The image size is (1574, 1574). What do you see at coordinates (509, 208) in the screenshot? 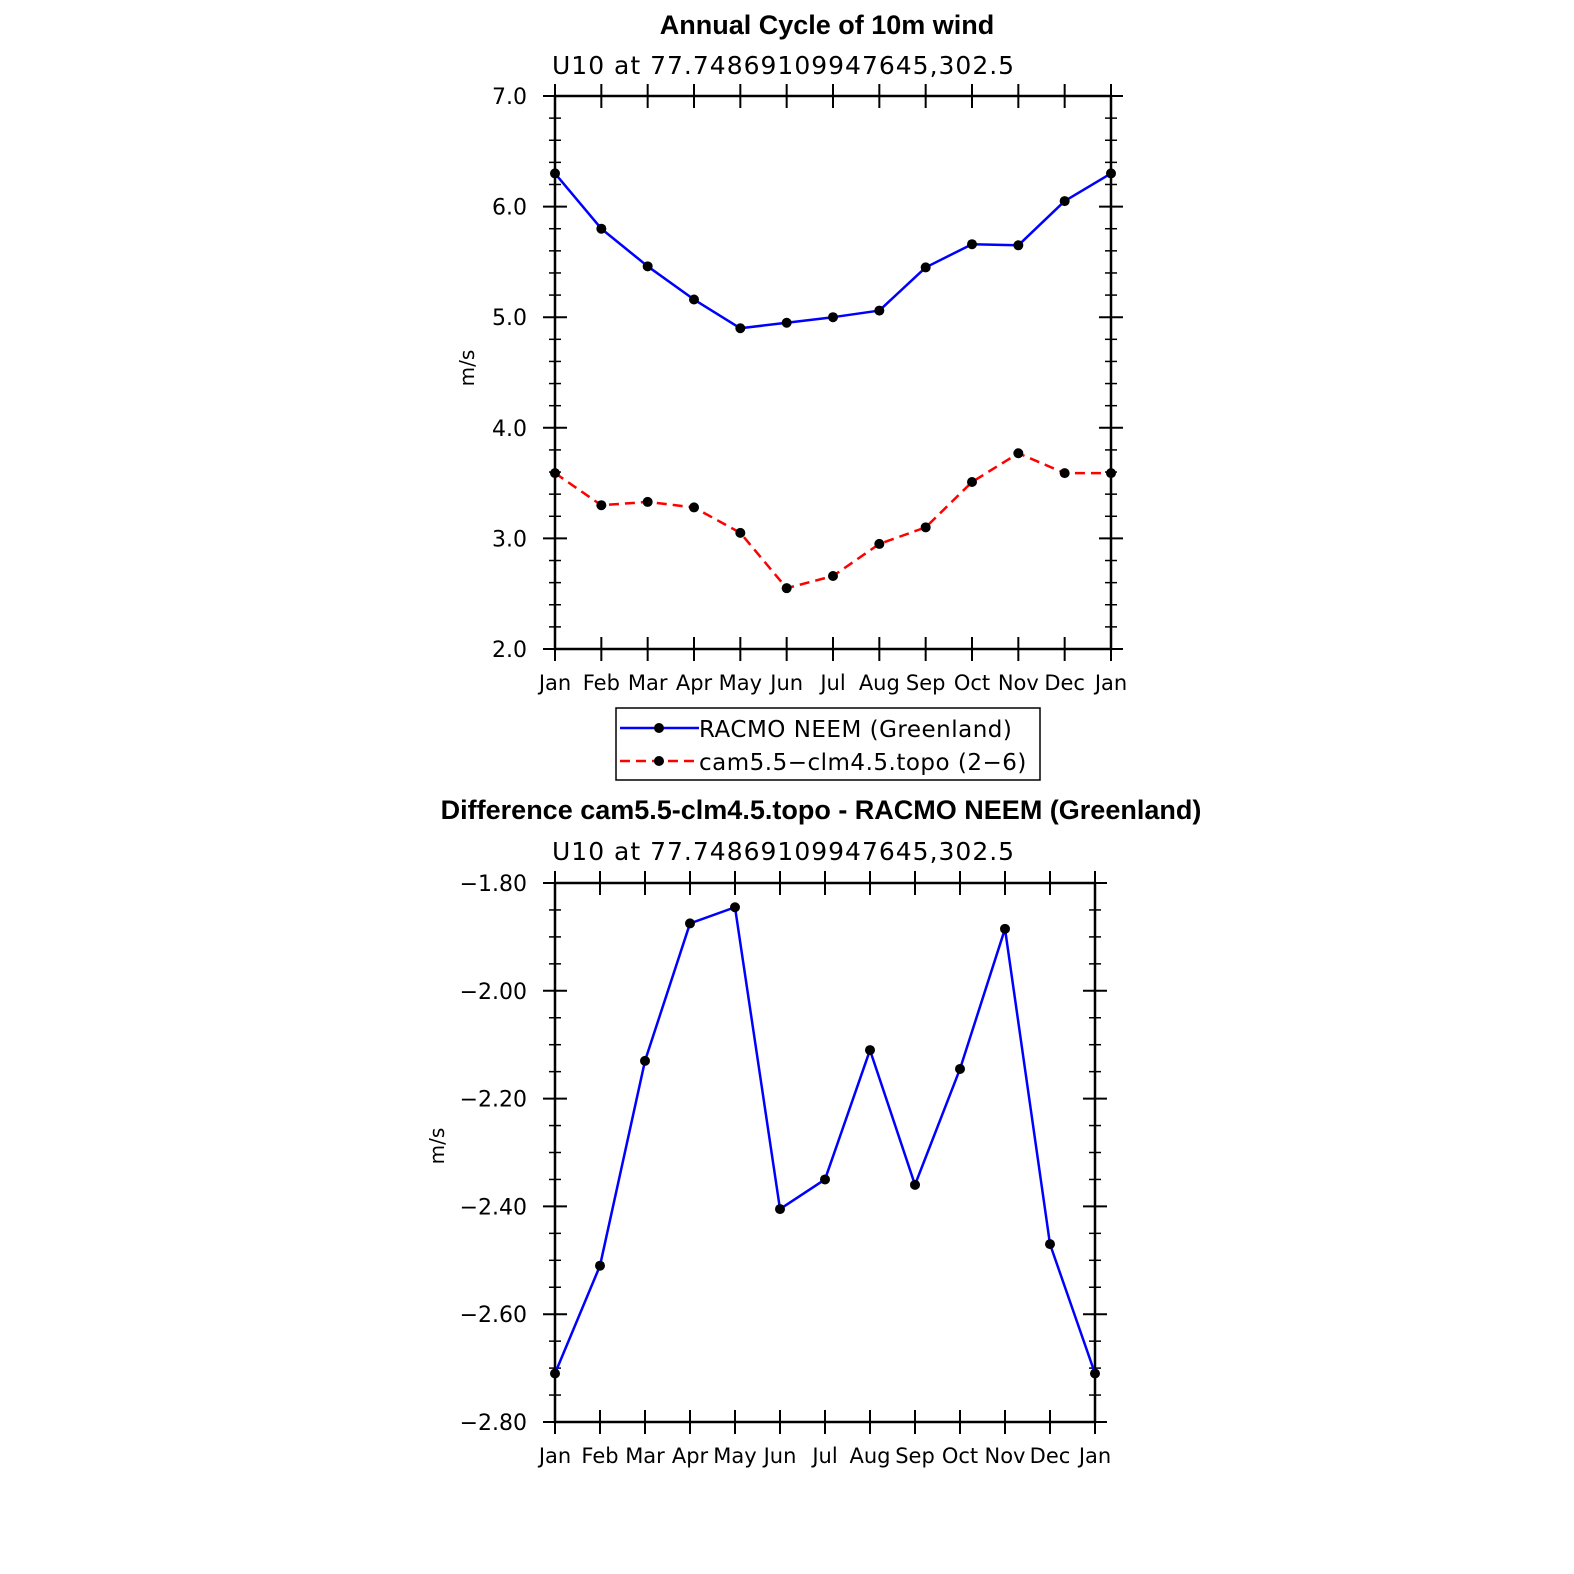
I see `y-tick-label: 6.0` at bounding box center [509, 208].